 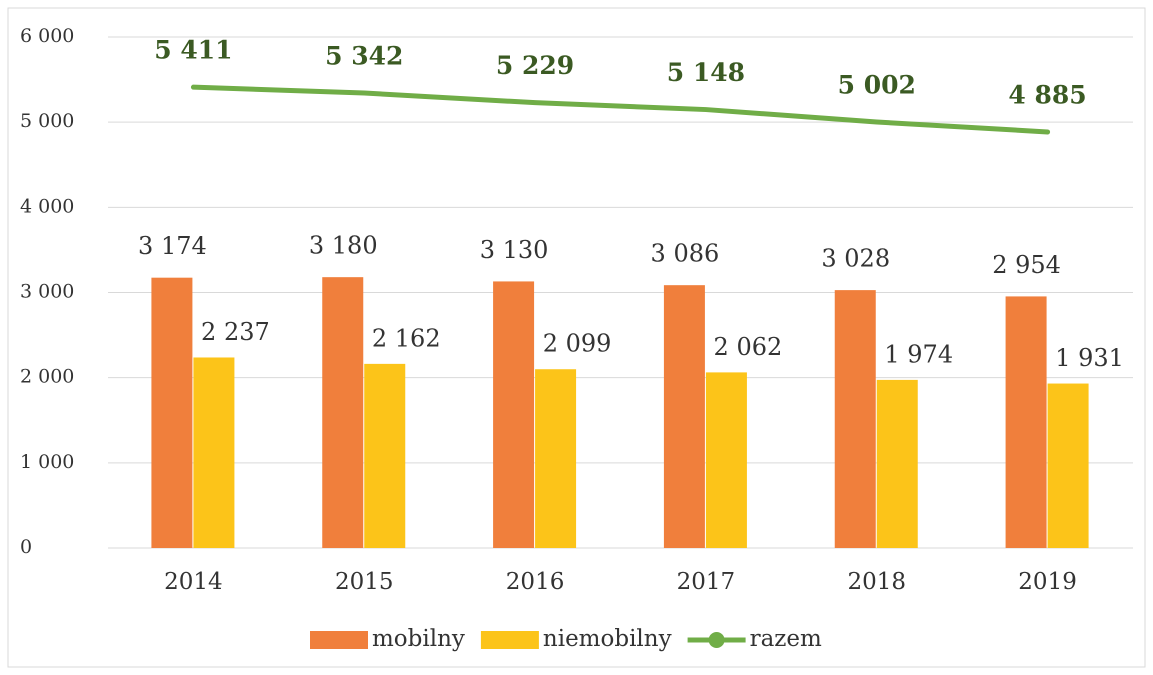 I want to click on value-label: 5 229, so click(x=535, y=65).